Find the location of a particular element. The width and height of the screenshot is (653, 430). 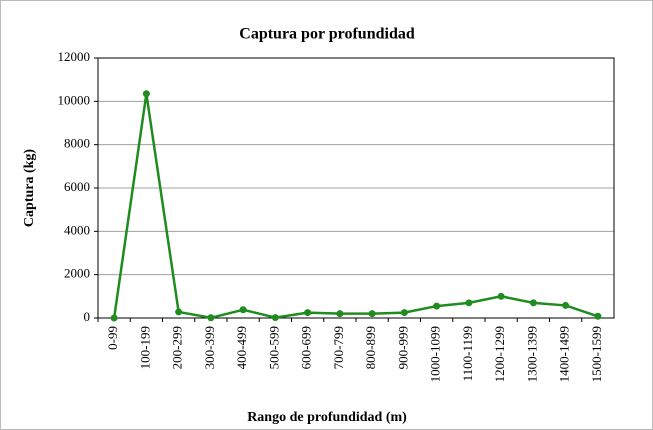

y-tick-label: 10000 is located at coordinates (74, 99).